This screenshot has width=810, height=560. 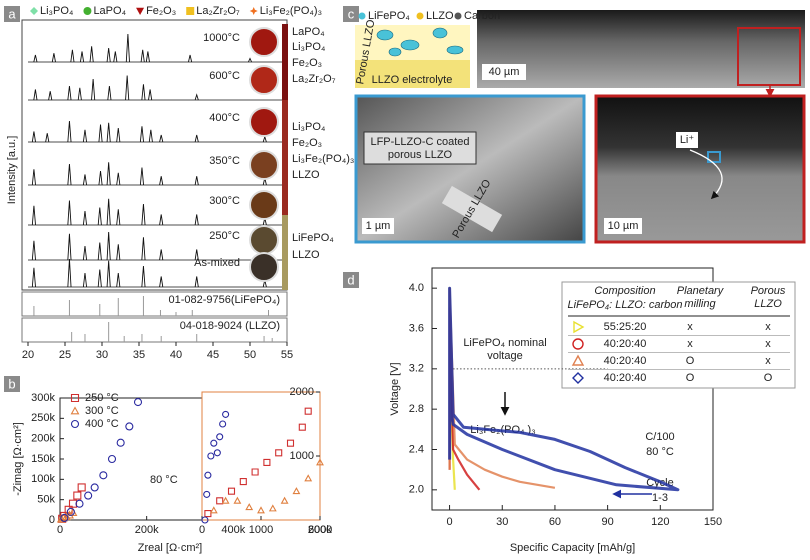 I want to click on schematic-particles, so click(x=420, y=42).